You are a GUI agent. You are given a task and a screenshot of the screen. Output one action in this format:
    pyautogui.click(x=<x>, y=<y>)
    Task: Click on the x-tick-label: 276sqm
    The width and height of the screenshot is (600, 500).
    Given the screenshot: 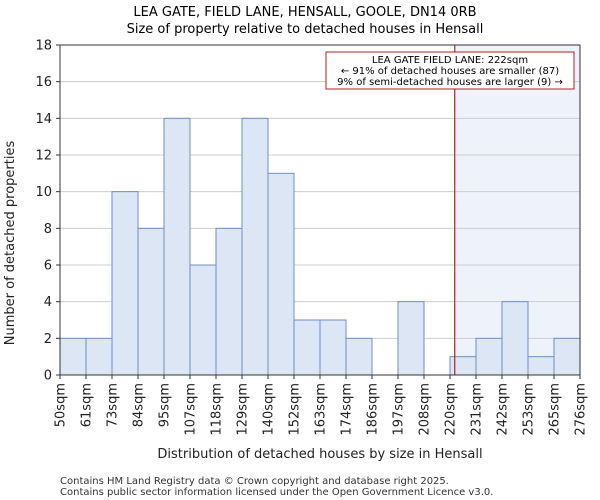 What is the action you would take?
    pyautogui.click(x=581, y=409)
    